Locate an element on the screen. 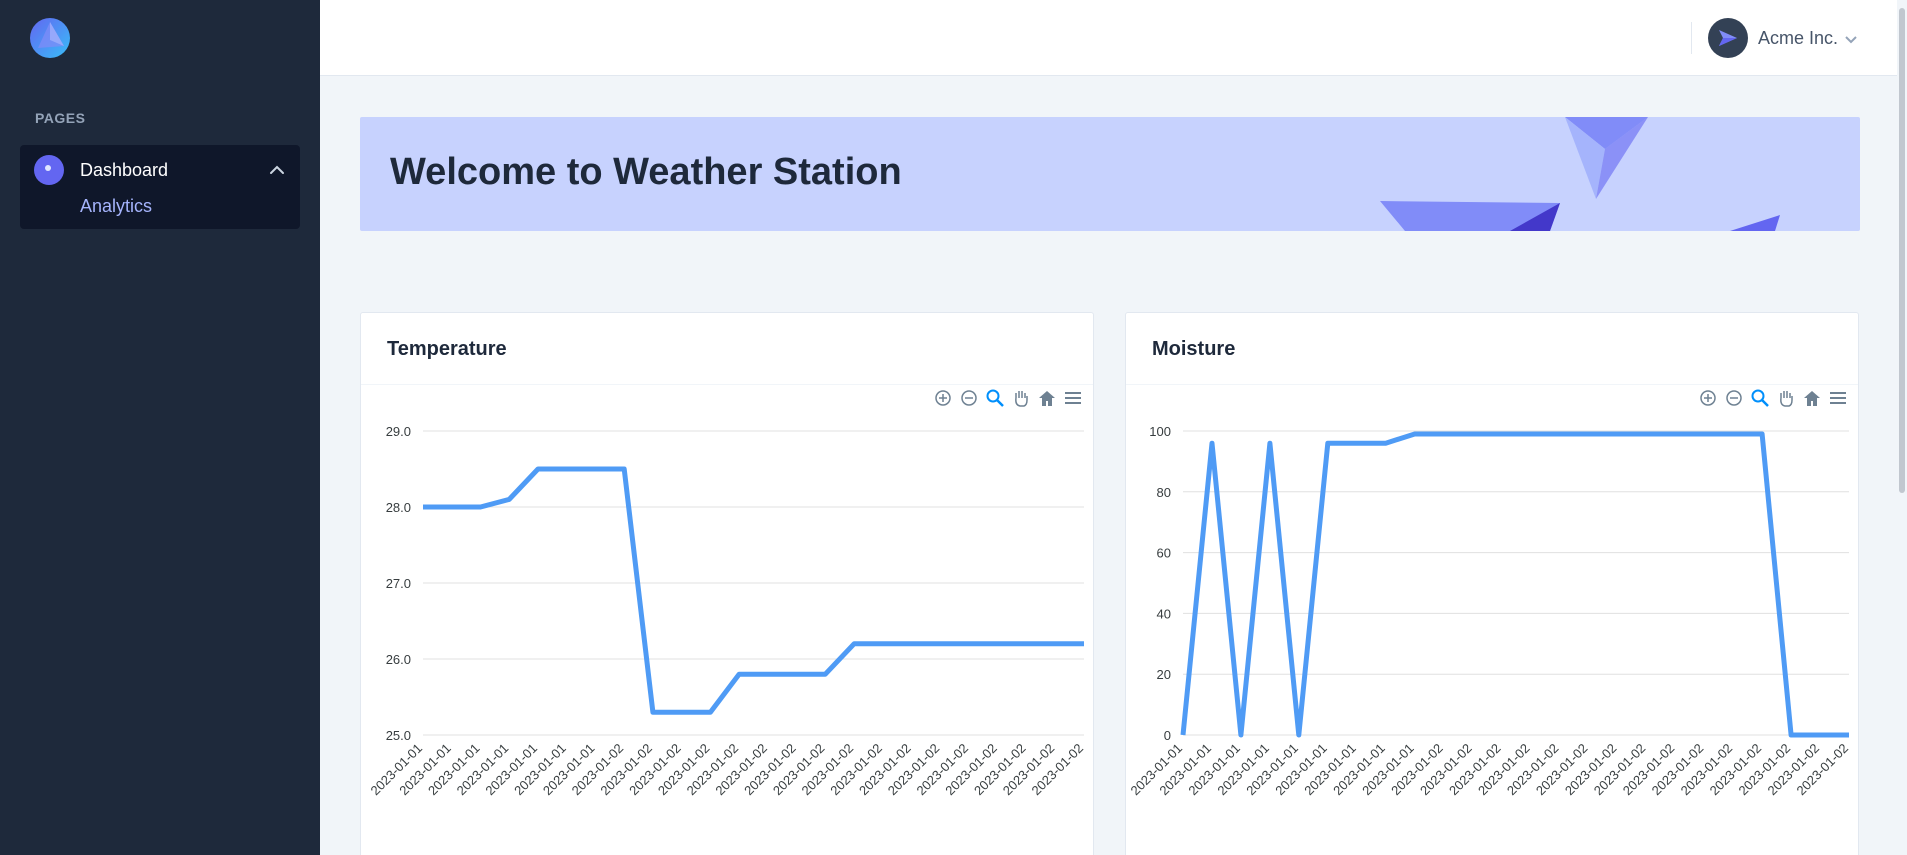 This screenshot has width=1907, height=855. banner-title: Welcome to Weather Station is located at coordinates (646, 172).